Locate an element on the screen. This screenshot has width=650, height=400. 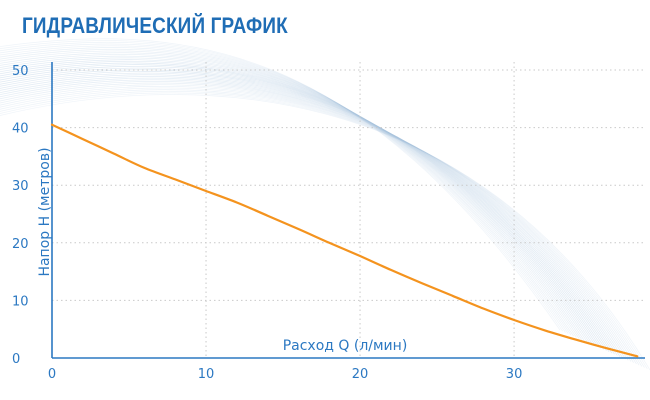
y-tick-label: 0 is located at coordinates (16, 359).